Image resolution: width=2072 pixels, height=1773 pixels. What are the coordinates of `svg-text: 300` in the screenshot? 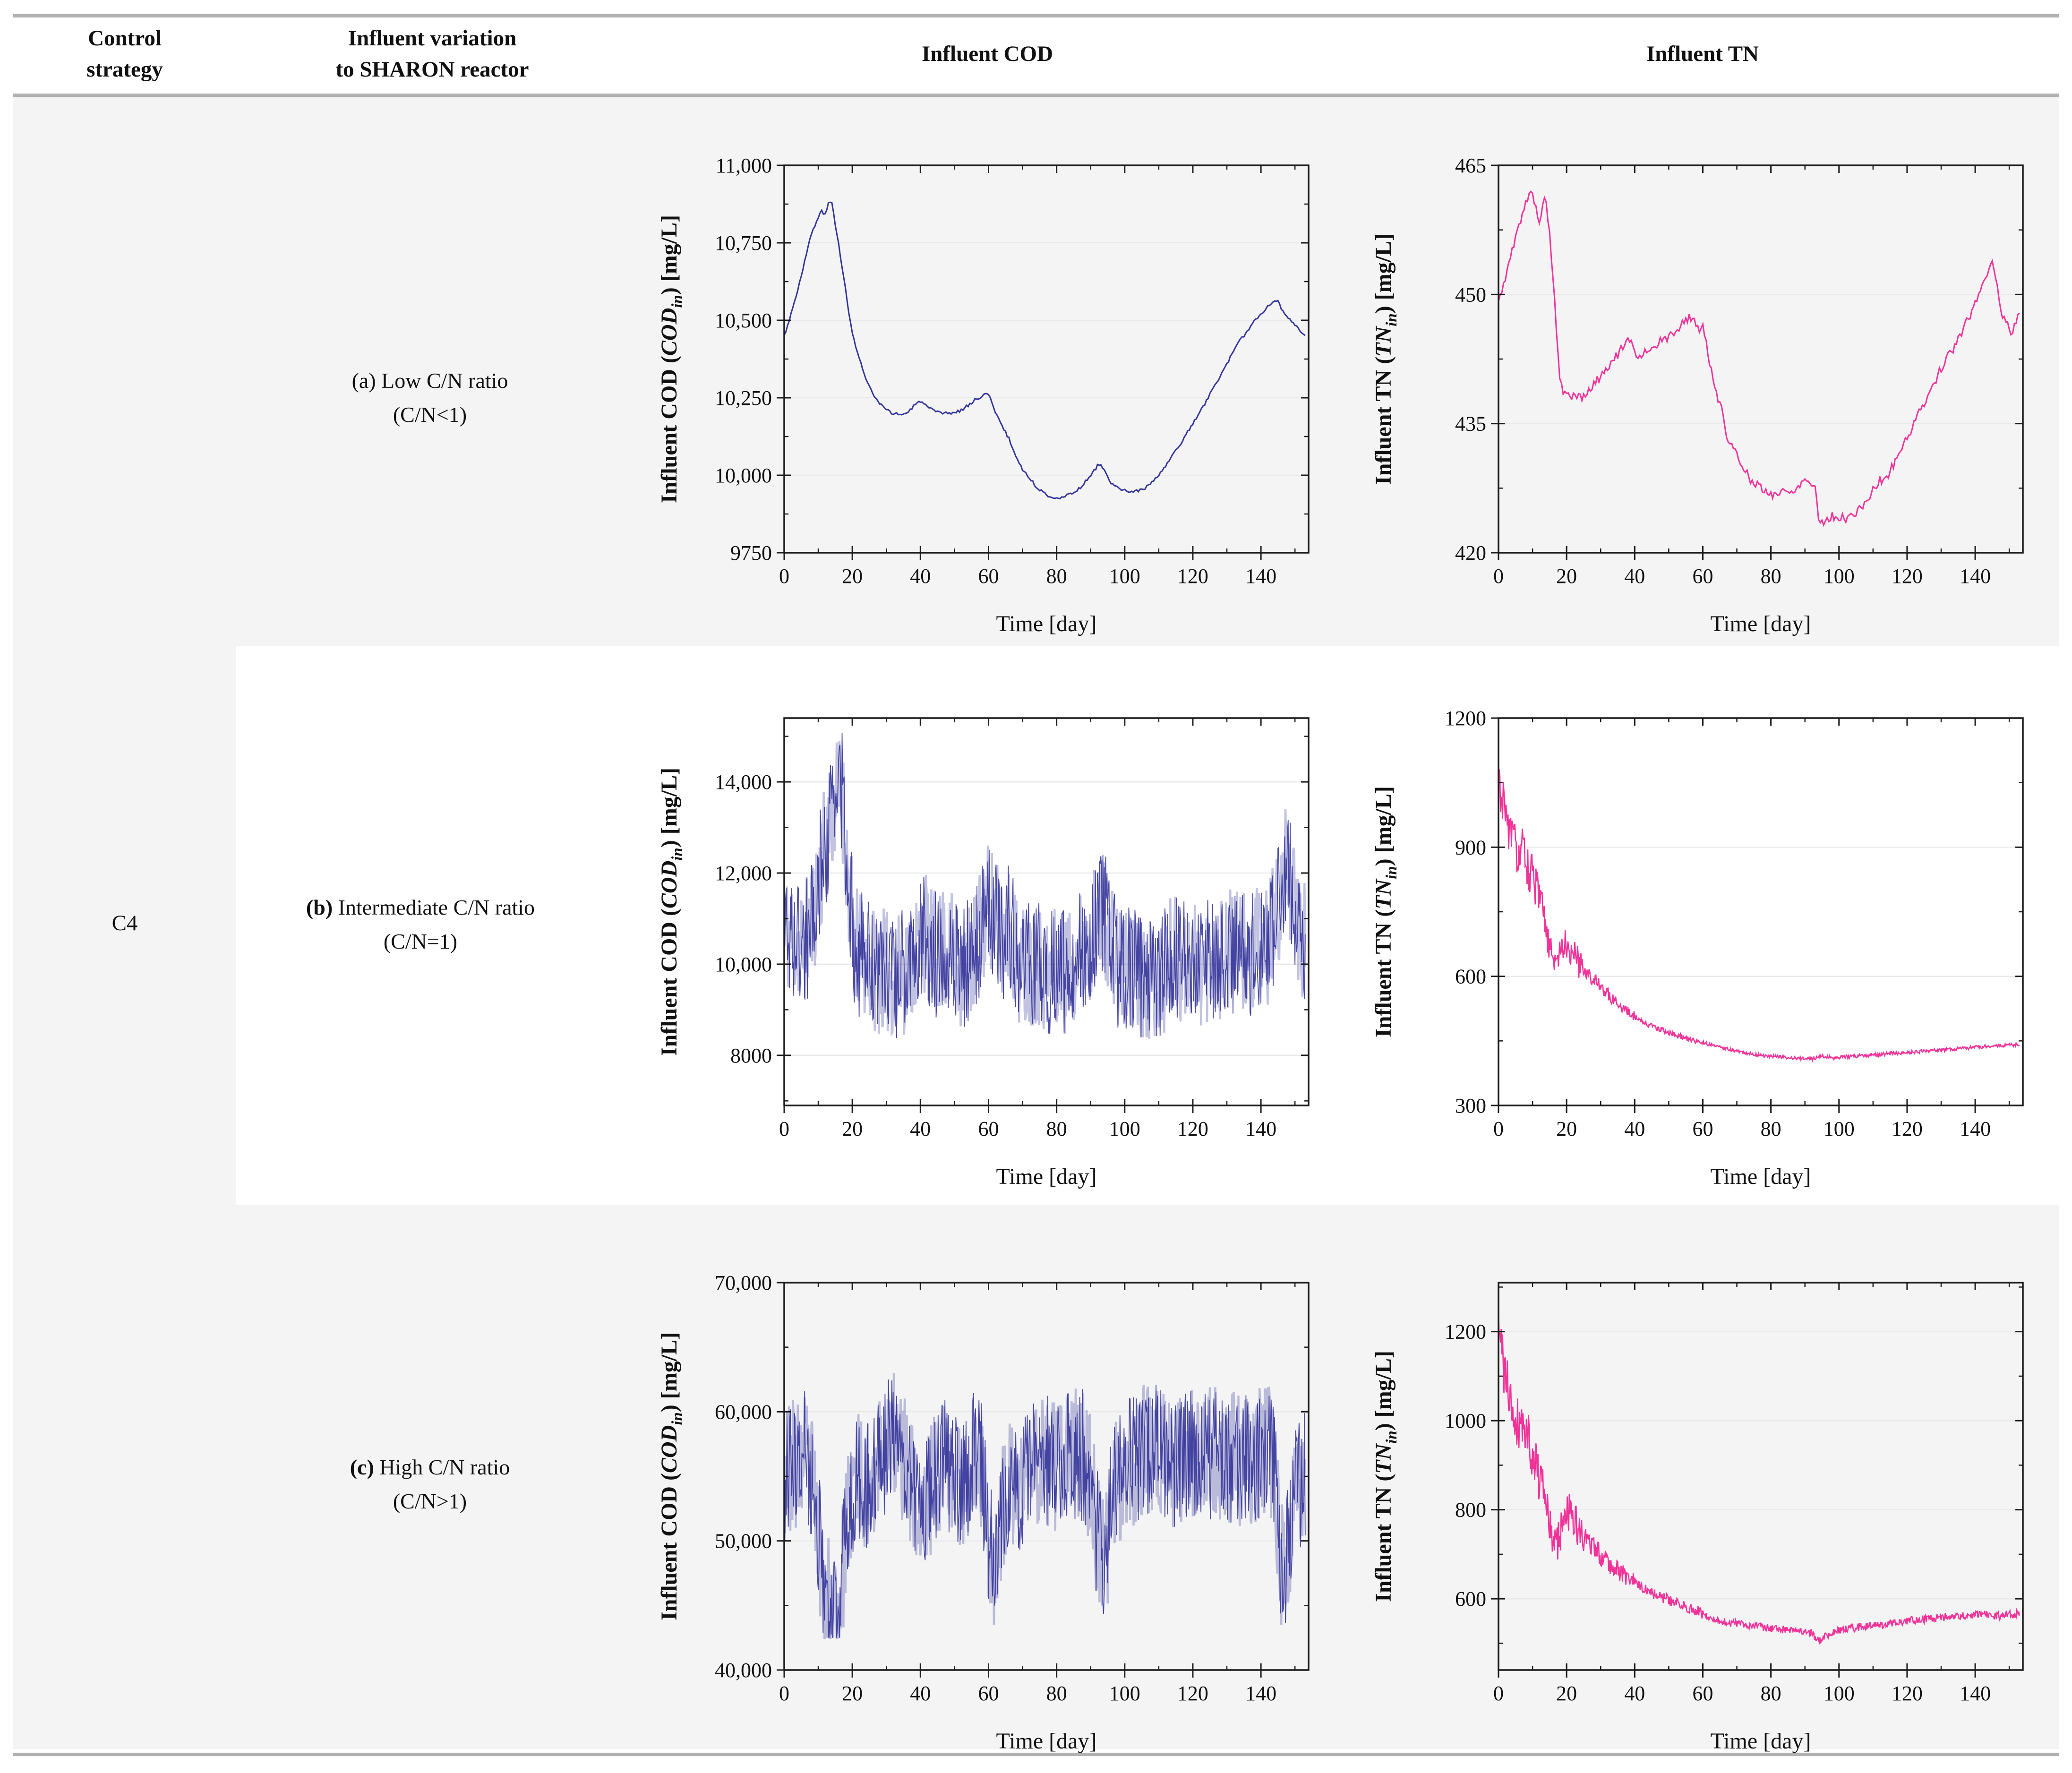 It's located at (1470, 1105).